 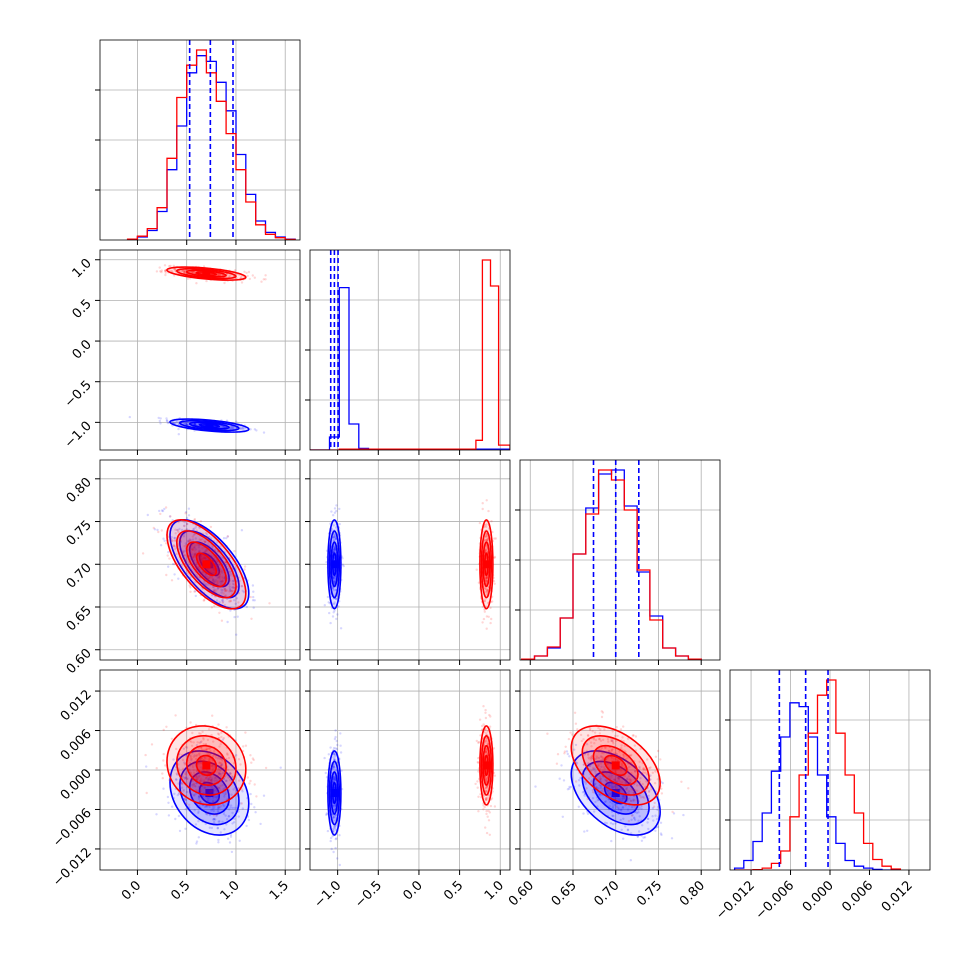 What do you see at coordinates (453, 890) in the screenshot?
I see `x-tick-label: 0.5` at bounding box center [453, 890].